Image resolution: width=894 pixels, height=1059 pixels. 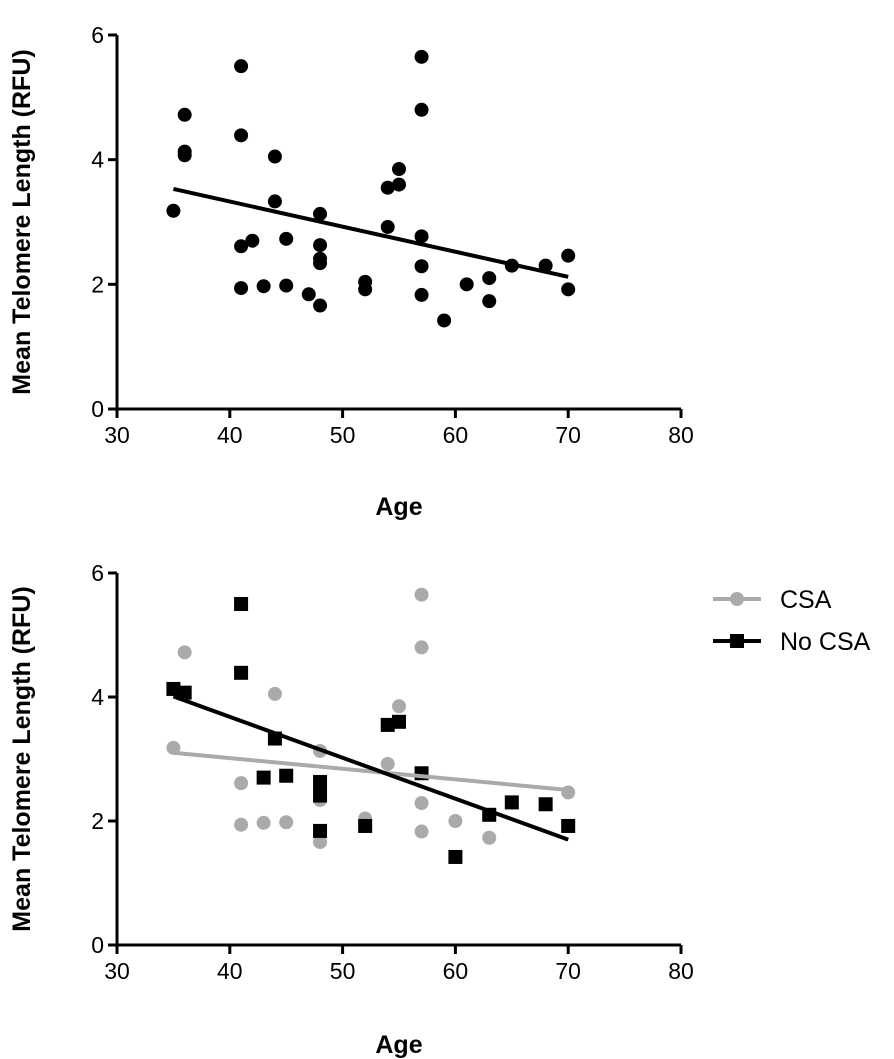 I want to click on legend-marker-circle, so click(x=737, y=599).